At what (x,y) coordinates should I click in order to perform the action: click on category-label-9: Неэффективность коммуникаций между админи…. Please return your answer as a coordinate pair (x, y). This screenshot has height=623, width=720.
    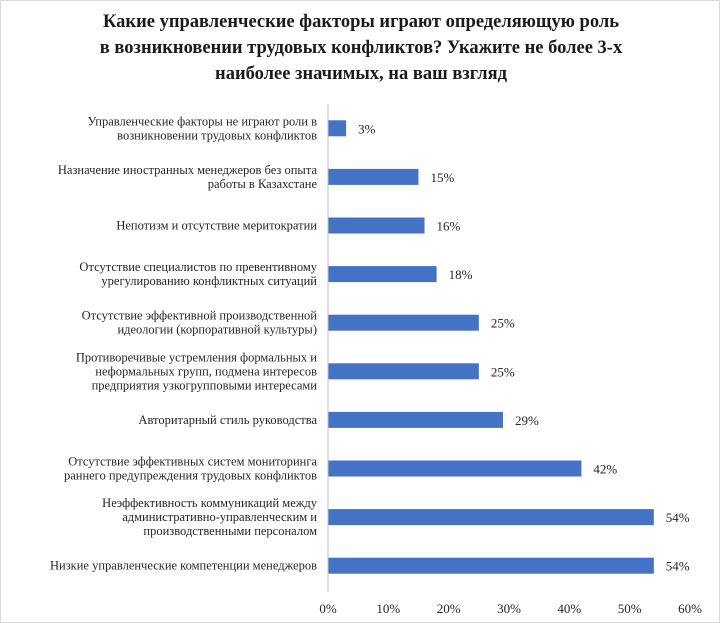
    Looking at the image, I should click on (210, 517).